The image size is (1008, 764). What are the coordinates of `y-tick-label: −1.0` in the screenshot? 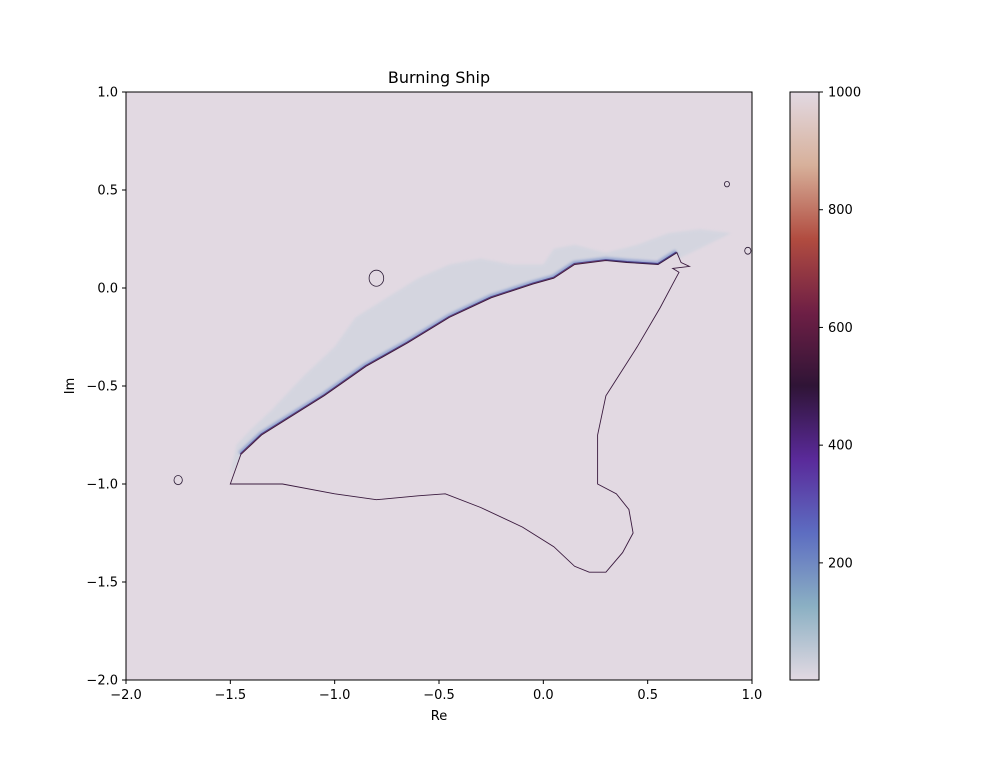 It's located at (102, 485).